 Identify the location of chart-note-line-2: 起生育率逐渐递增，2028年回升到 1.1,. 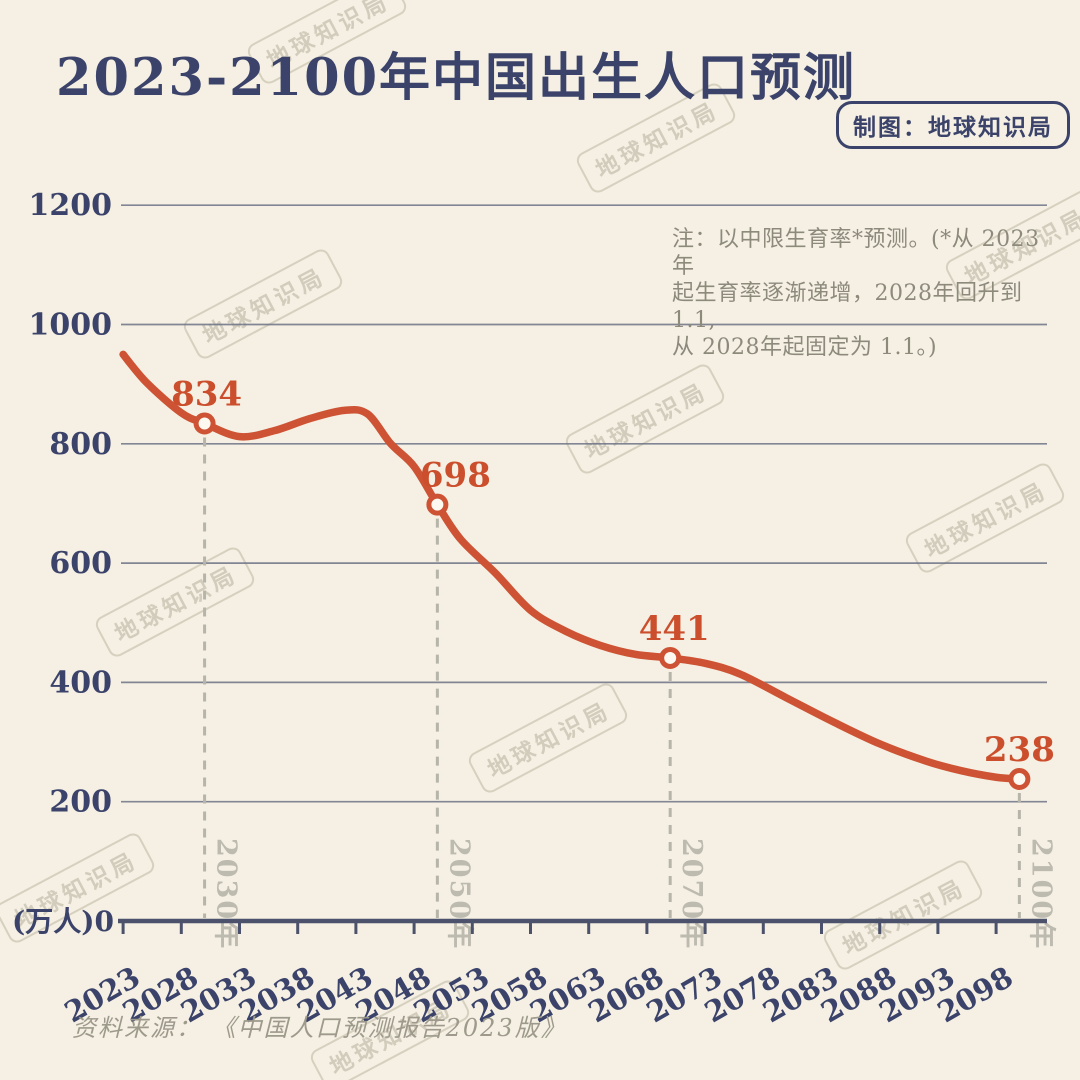
(847, 307).